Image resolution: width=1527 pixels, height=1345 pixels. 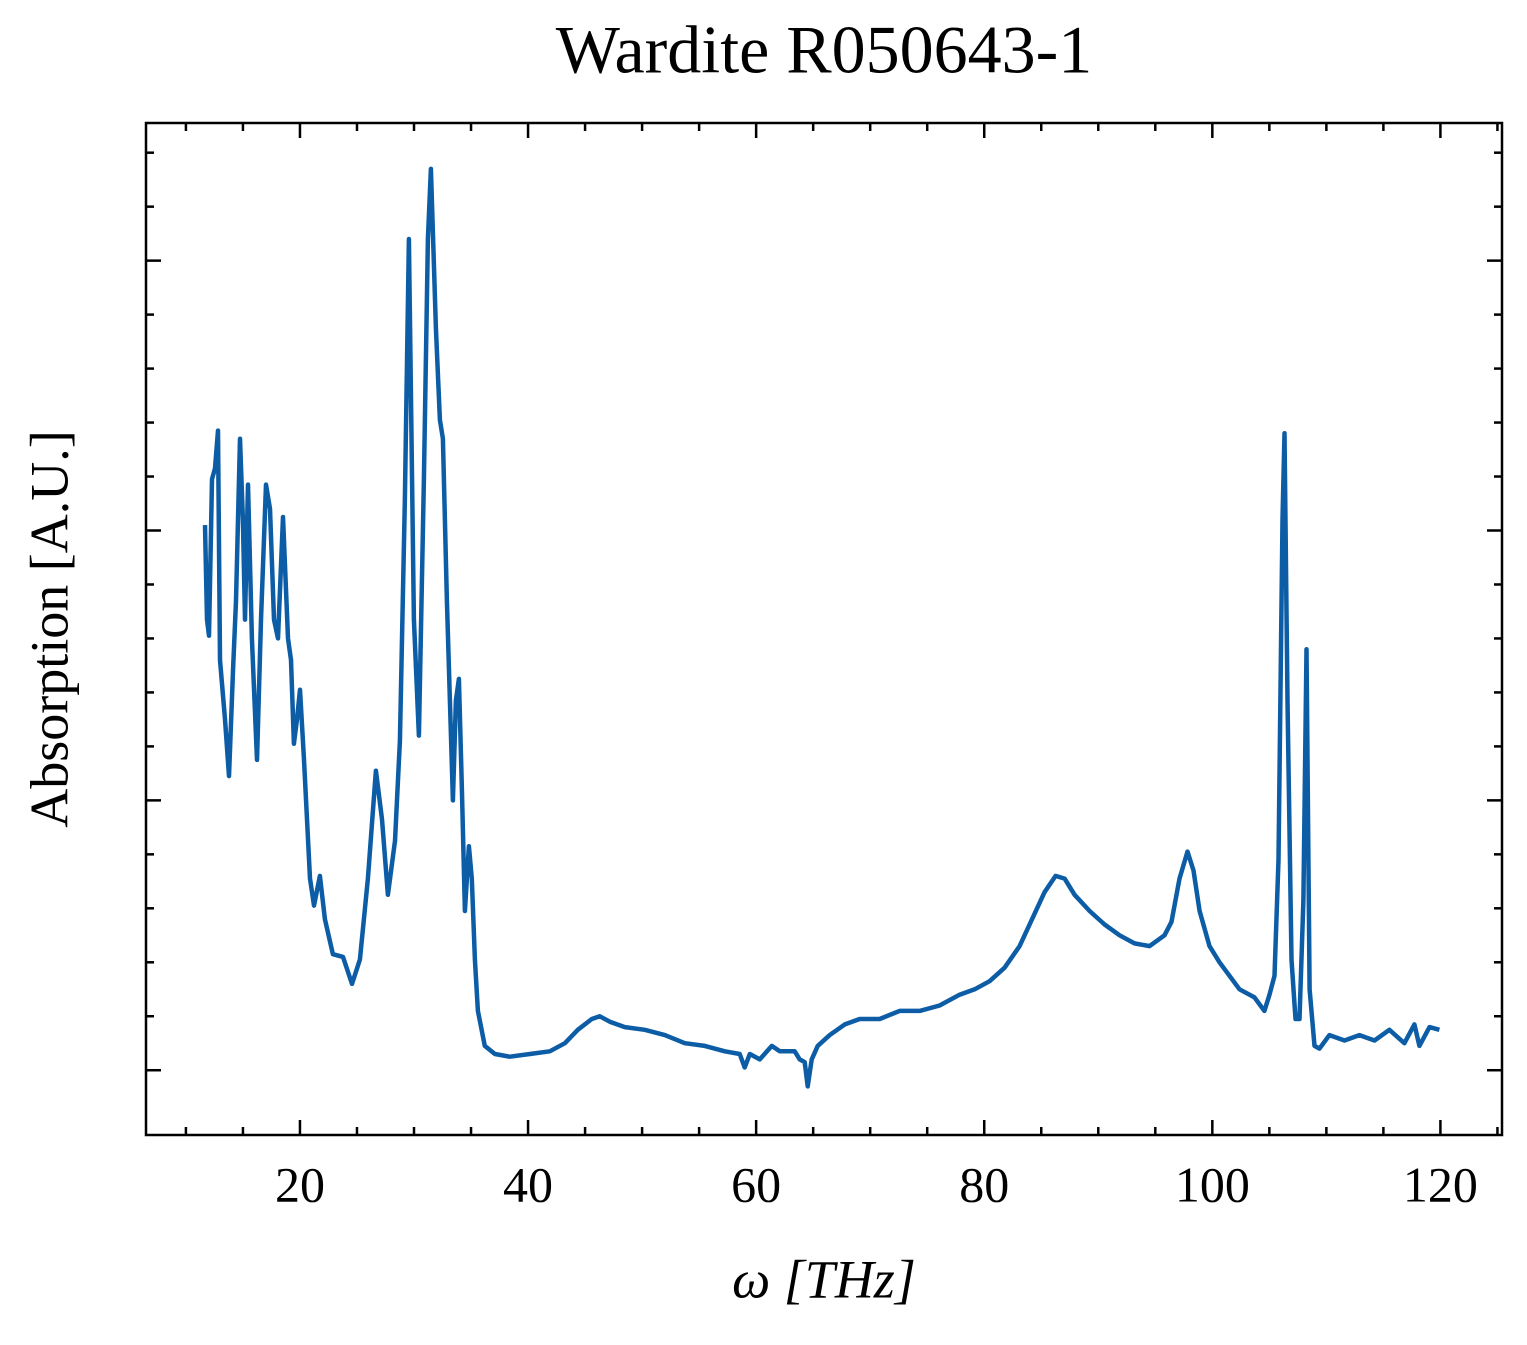 I want to click on y-axis-label: Absorption [A.U.], so click(x=49, y=628).